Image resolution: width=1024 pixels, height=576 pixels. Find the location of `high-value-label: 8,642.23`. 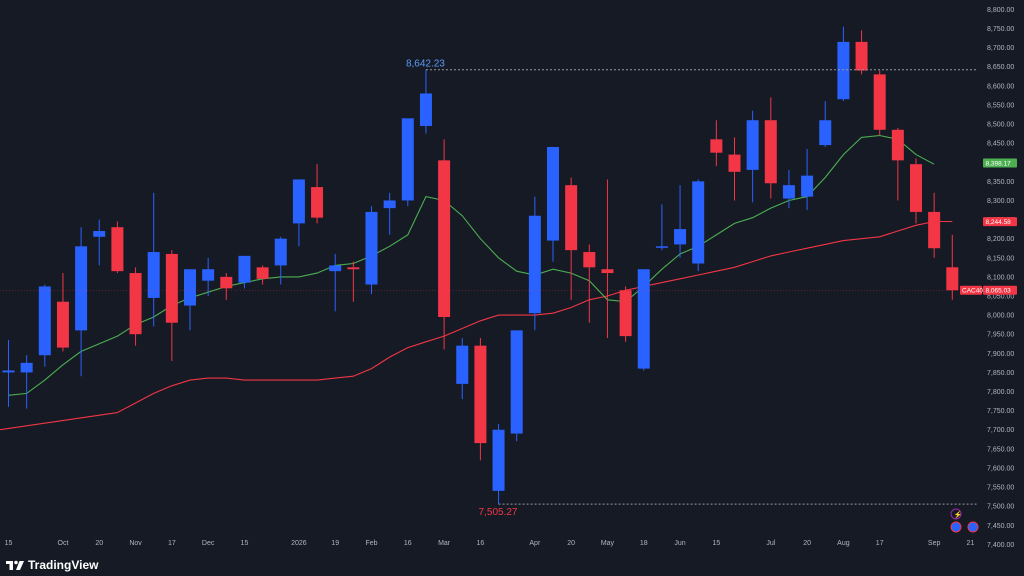

high-value-label: 8,642.23 is located at coordinates (425, 64).